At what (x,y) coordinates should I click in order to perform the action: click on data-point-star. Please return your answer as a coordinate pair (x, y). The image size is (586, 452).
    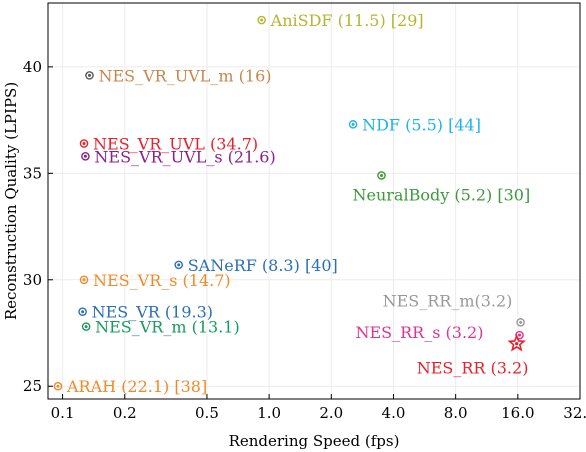
    Looking at the image, I should click on (516, 343).